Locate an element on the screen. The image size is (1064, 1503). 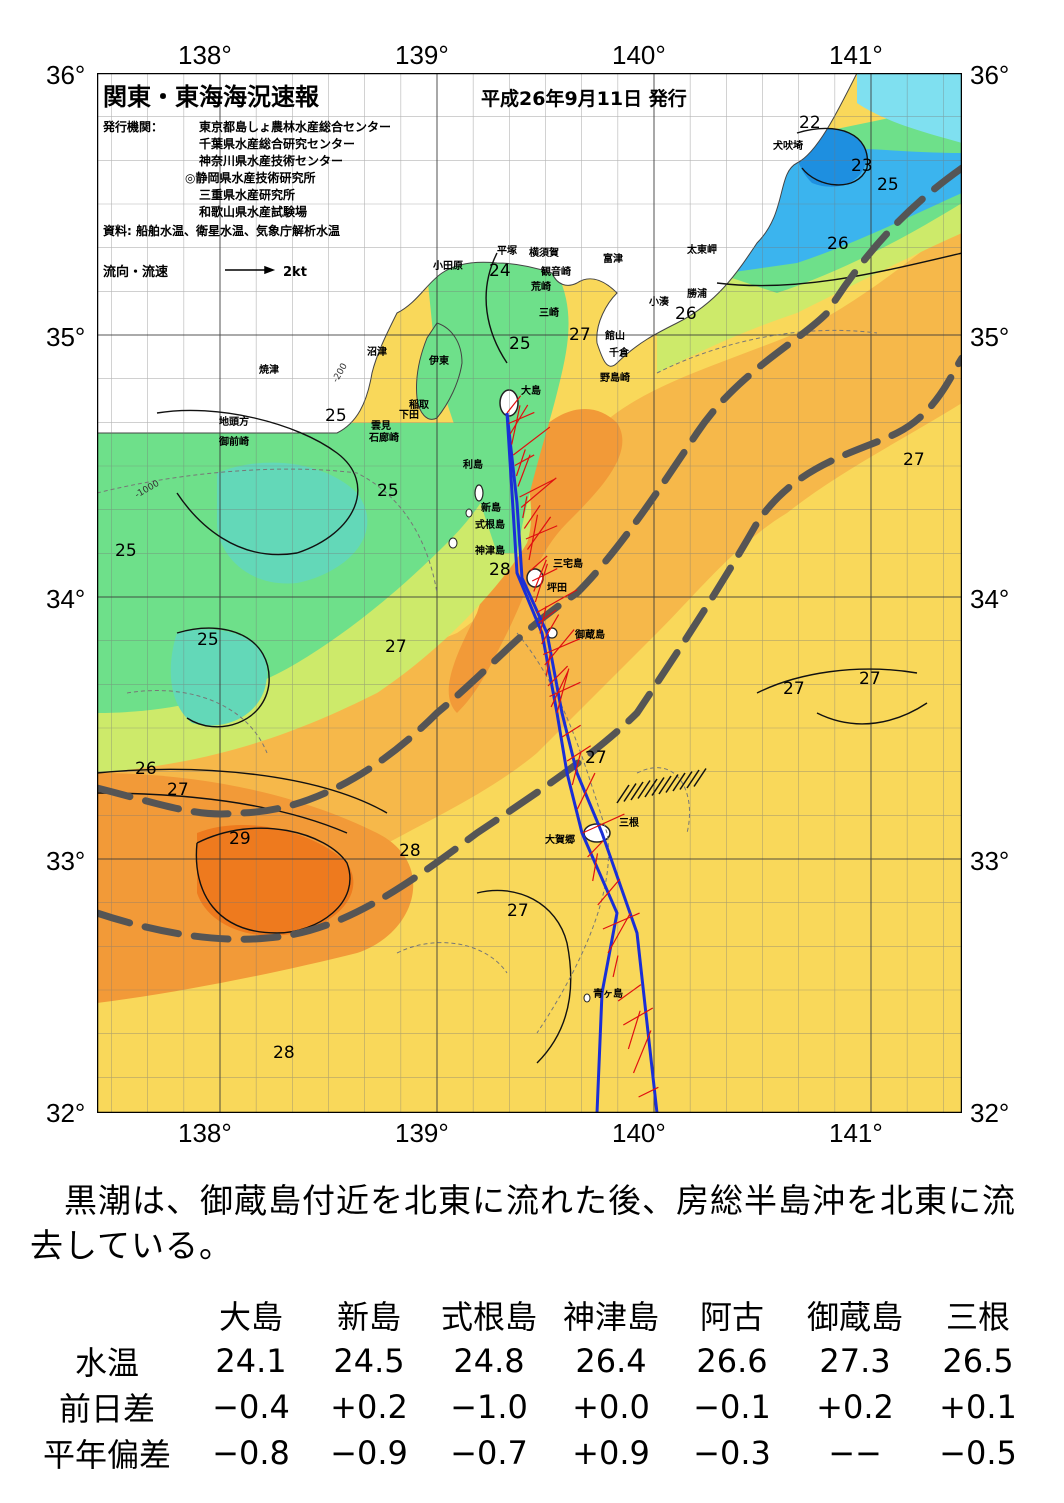
iso-label-25-a: 25 is located at coordinates (336, 416).